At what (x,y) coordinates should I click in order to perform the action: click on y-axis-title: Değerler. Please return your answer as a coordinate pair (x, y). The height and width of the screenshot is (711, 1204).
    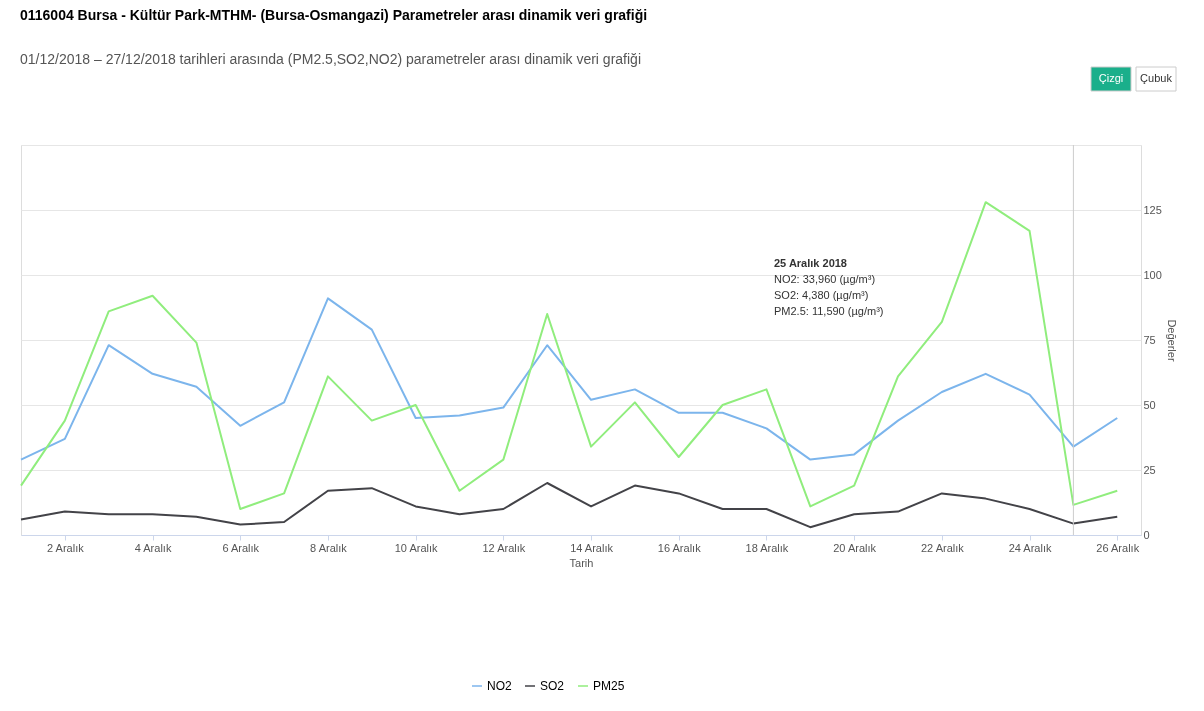
    Looking at the image, I should click on (1171, 340).